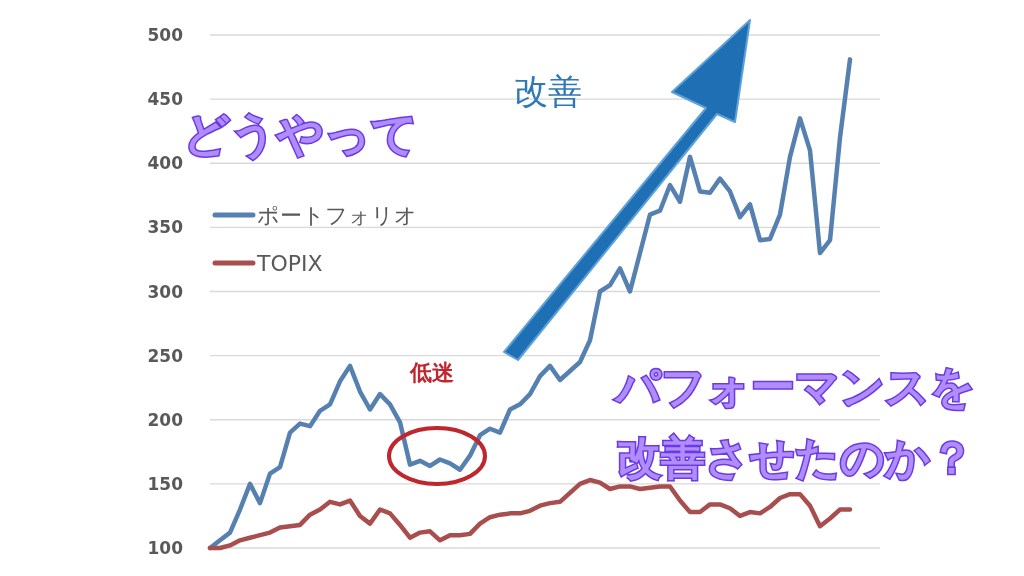 The image size is (1024, 576). What do you see at coordinates (165, 419) in the screenshot?
I see `y-tick-label: 200` at bounding box center [165, 419].